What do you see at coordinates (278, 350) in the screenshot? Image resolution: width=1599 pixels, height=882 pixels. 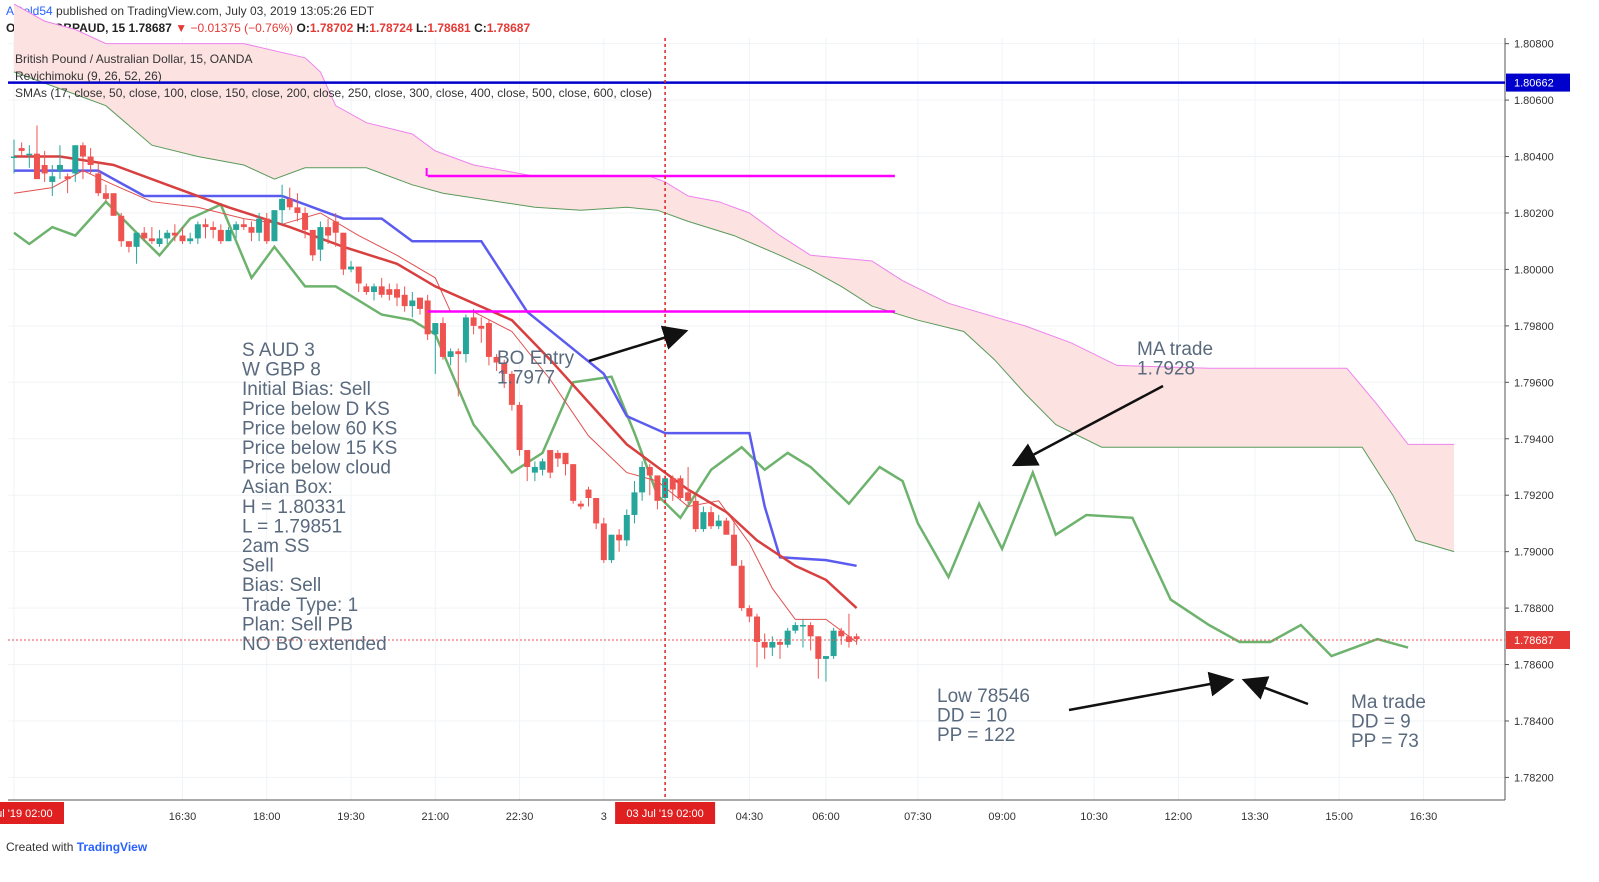 I see `annotation-line: S AUD 3` at bounding box center [278, 350].